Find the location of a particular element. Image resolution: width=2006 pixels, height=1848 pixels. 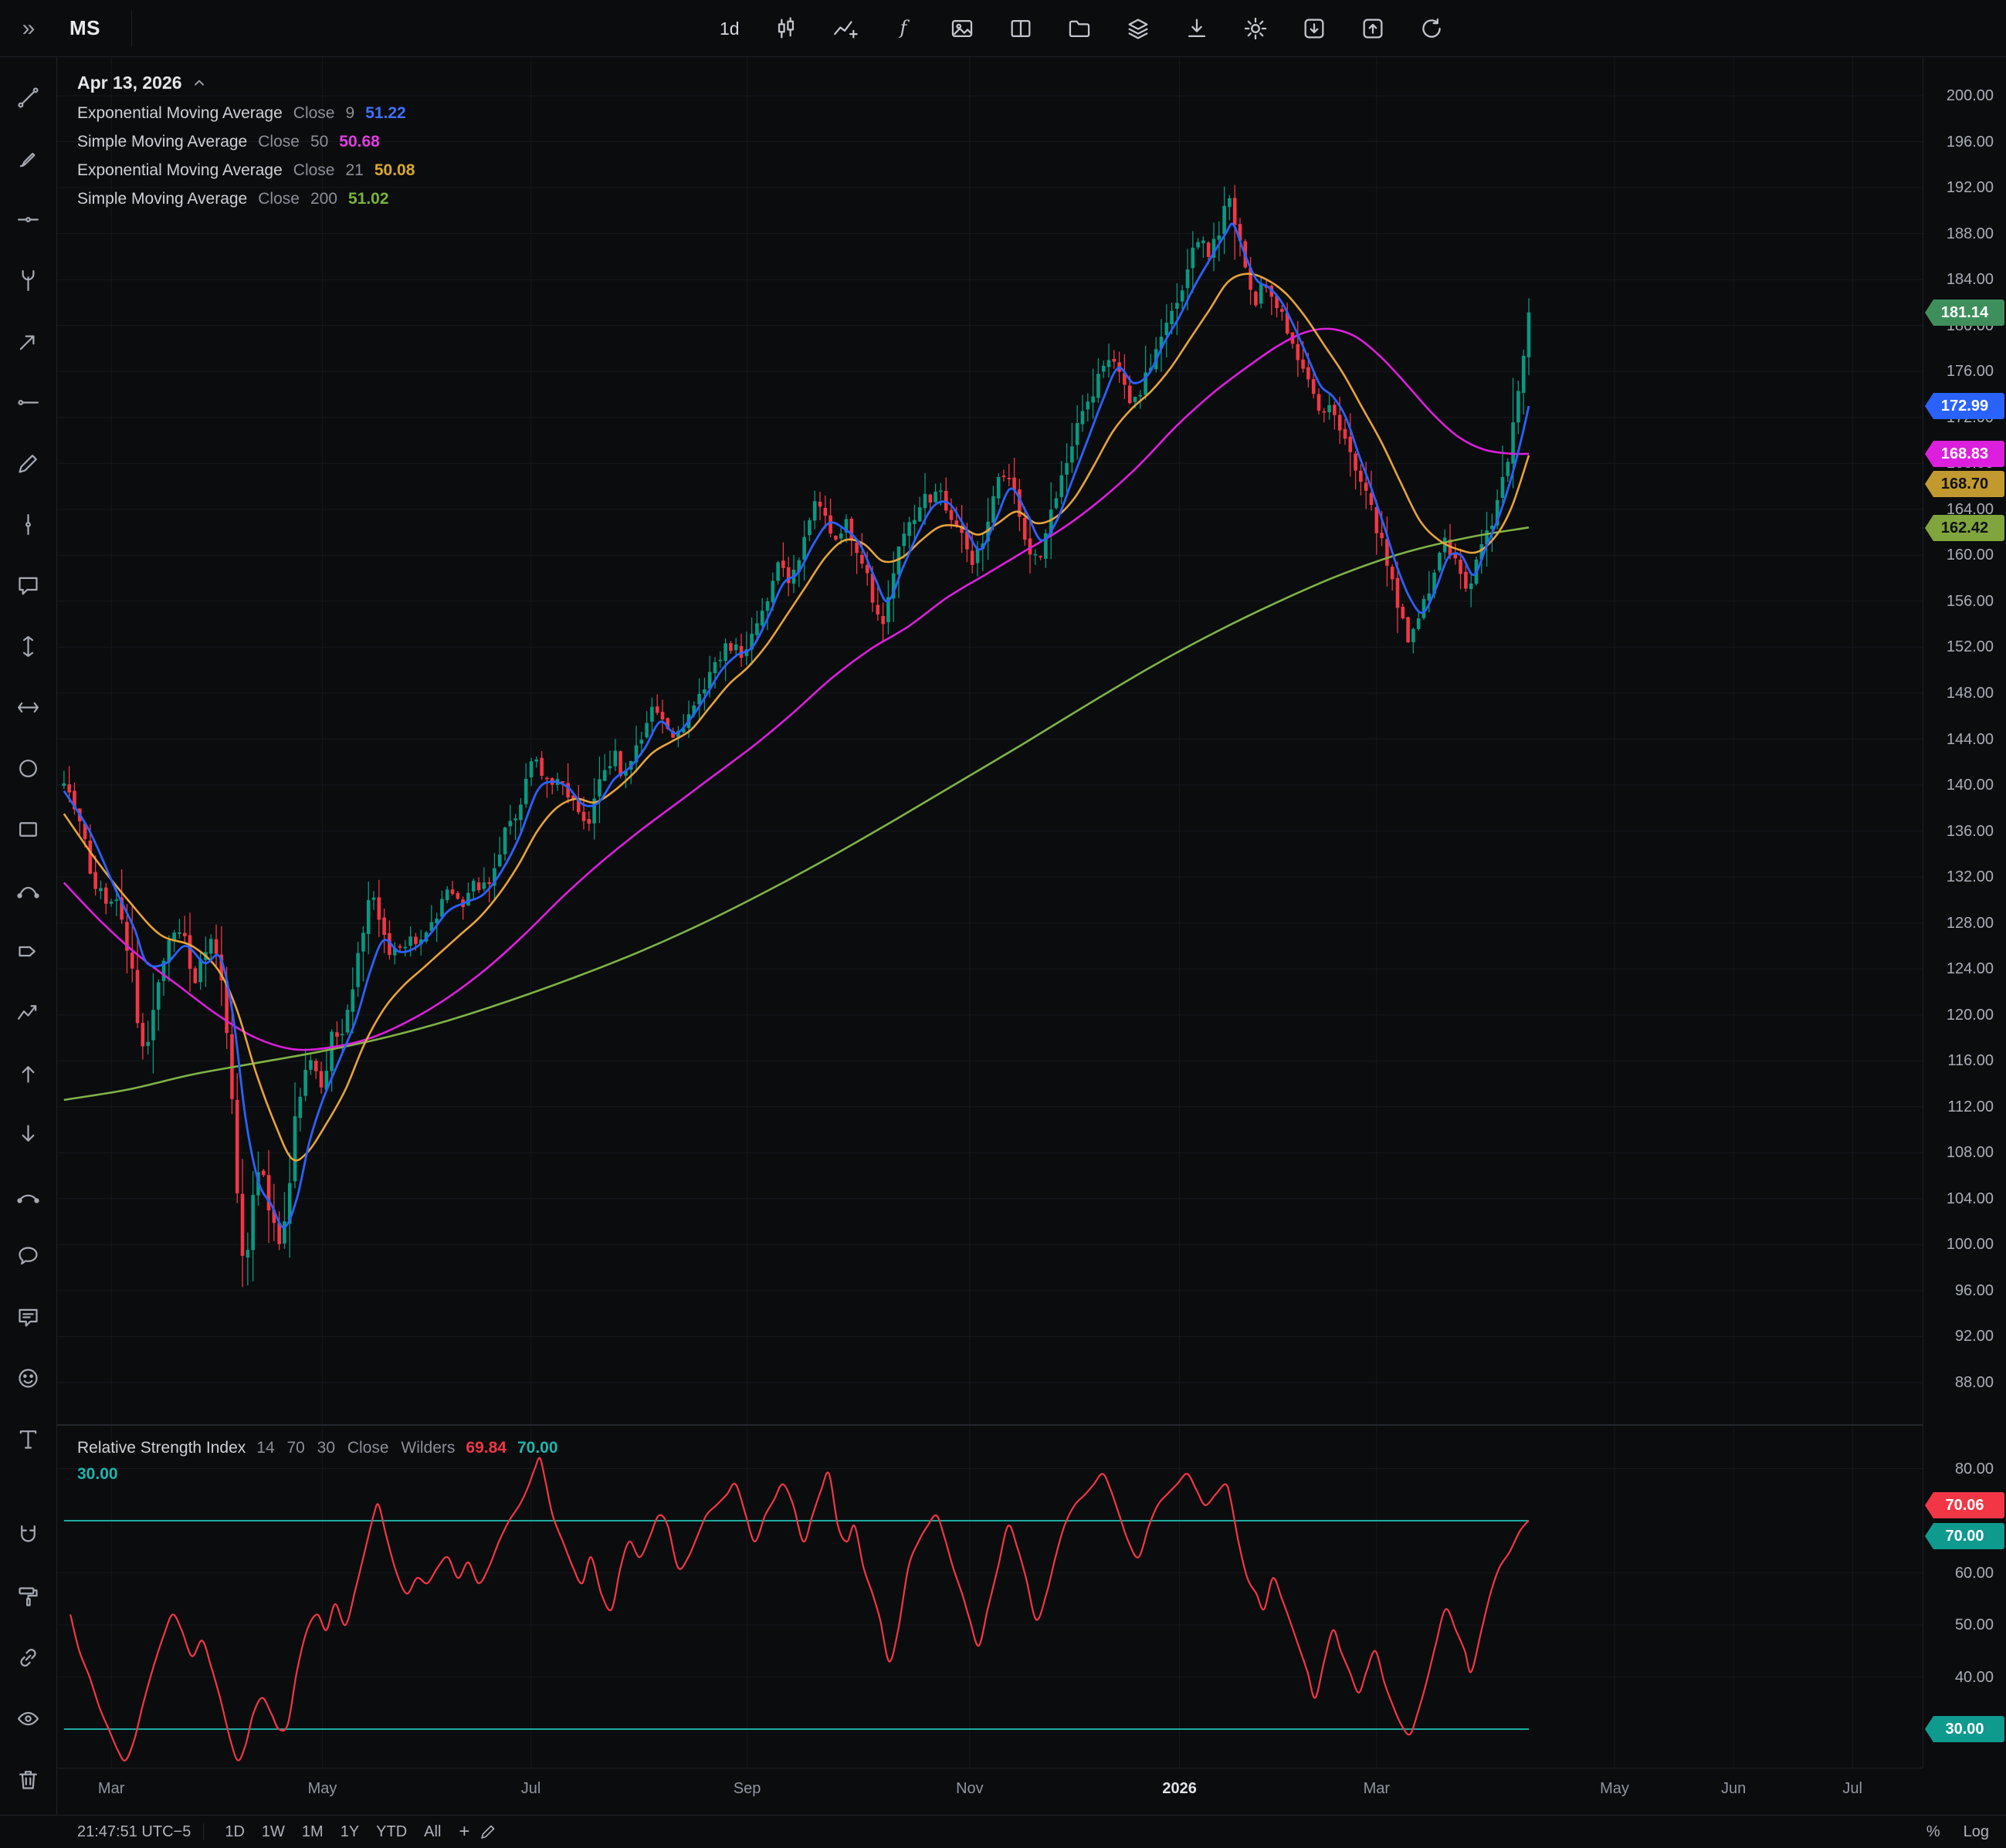

horizontal-ray-icon is located at coordinates (28, 402).